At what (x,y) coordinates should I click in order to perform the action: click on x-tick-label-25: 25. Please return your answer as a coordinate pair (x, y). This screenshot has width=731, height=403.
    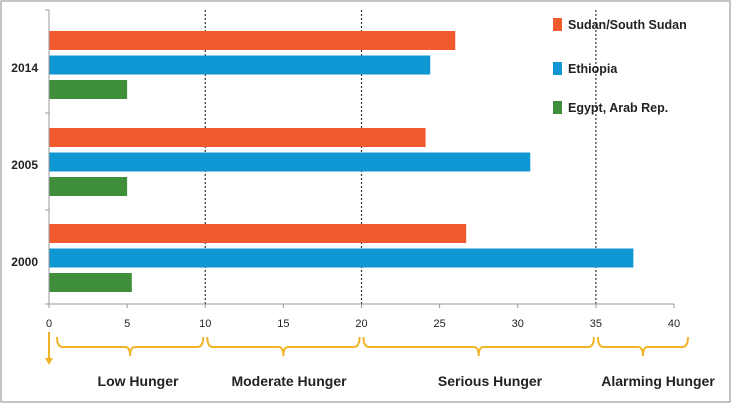
    Looking at the image, I should click on (440, 324).